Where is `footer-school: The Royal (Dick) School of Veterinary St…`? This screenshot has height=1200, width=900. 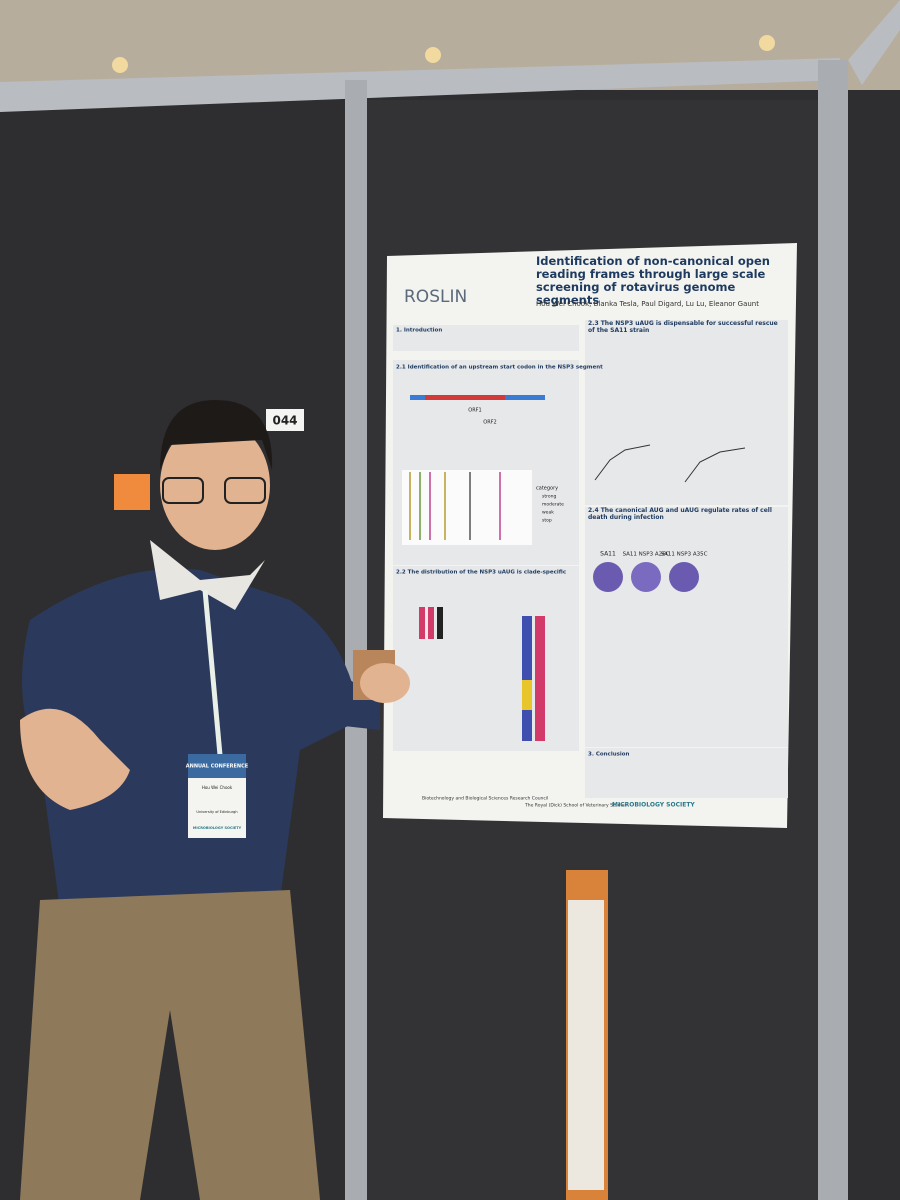
footer-school: The Royal (Dick) School of Veterinary St… is located at coordinates (575, 806).